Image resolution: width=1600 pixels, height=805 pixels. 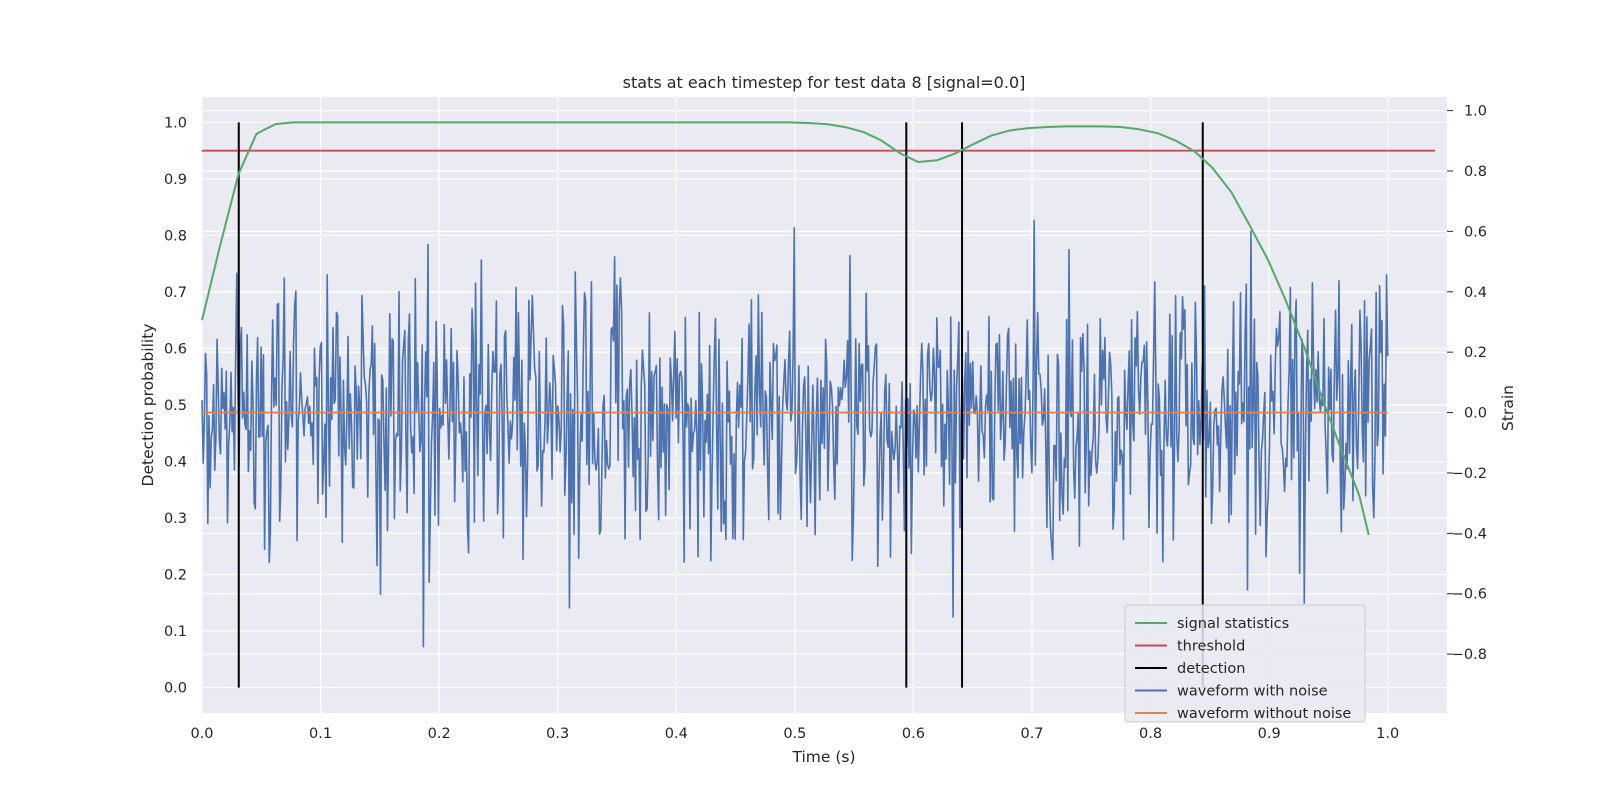 What do you see at coordinates (1252, 692) in the screenshot?
I see `legend-label: waveform with noise` at bounding box center [1252, 692].